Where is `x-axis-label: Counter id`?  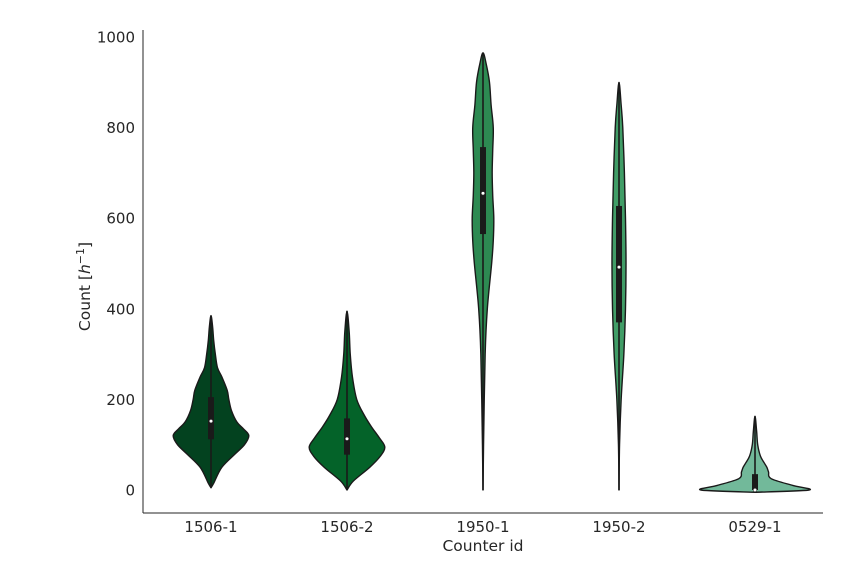
x-axis-label: Counter id is located at coordinates (482, 546).